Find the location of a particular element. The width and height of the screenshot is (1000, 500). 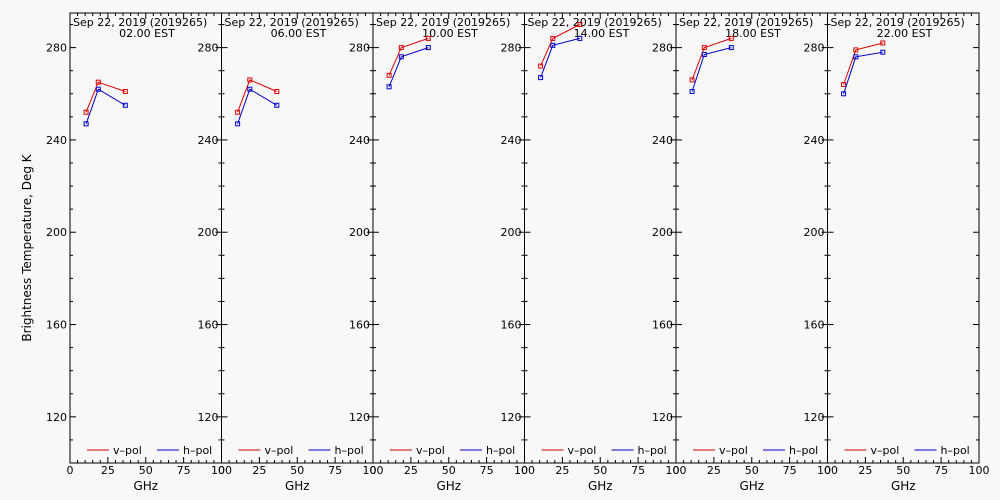

panel-time: 14.00 EST is located at coordinates (602, 33).